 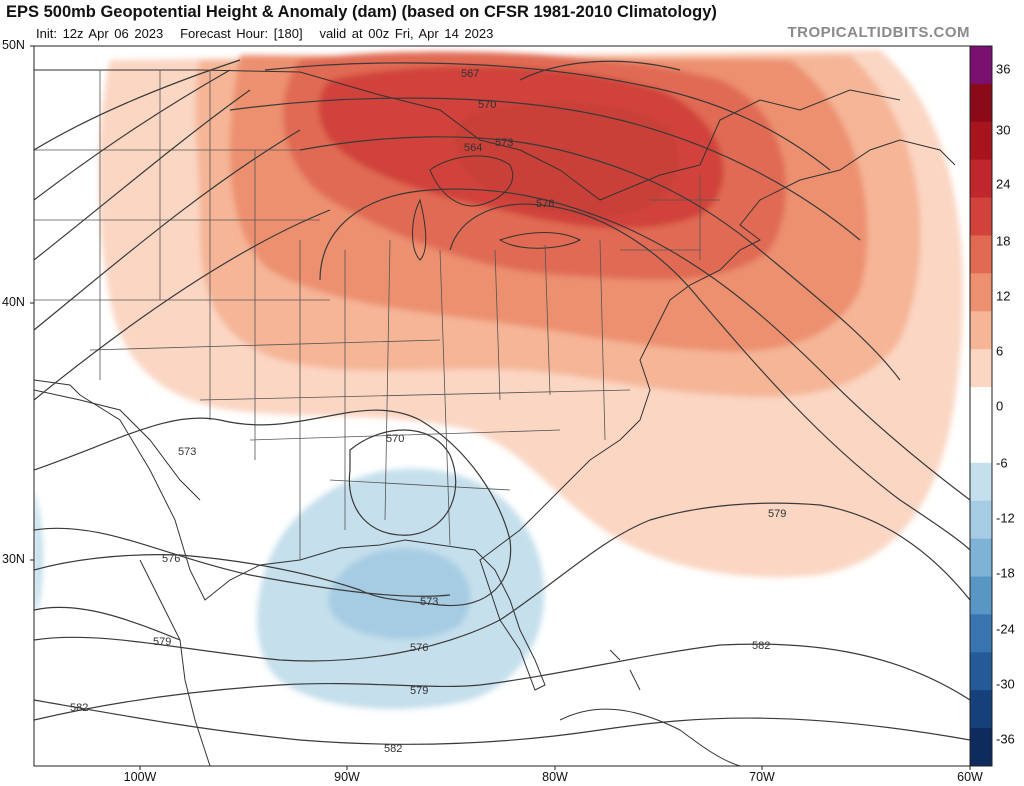 What do you see at coordinates (406, 33) in the screenshot?
I see `valid-time: valid at 00z Fri, Apr 14 2023` at bounding box center [406, 33].